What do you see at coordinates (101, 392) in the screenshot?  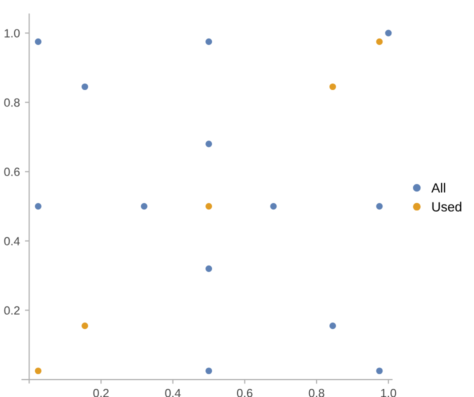 I see `x-tick-label: 0.2` at bounding box center [101, 392].